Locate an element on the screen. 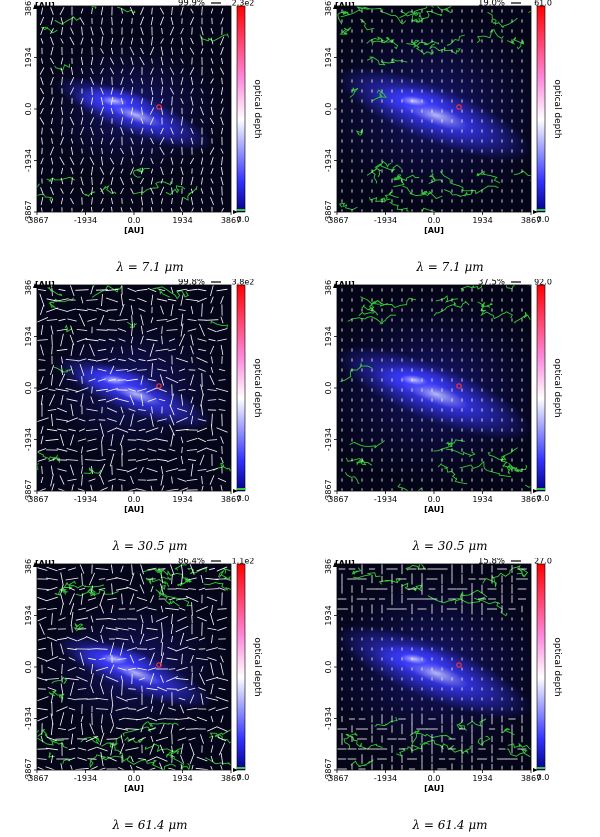 The width and height of the screenshot is (600, 837). polarization-percent: 99.8% is located at coordinates (191, 283).